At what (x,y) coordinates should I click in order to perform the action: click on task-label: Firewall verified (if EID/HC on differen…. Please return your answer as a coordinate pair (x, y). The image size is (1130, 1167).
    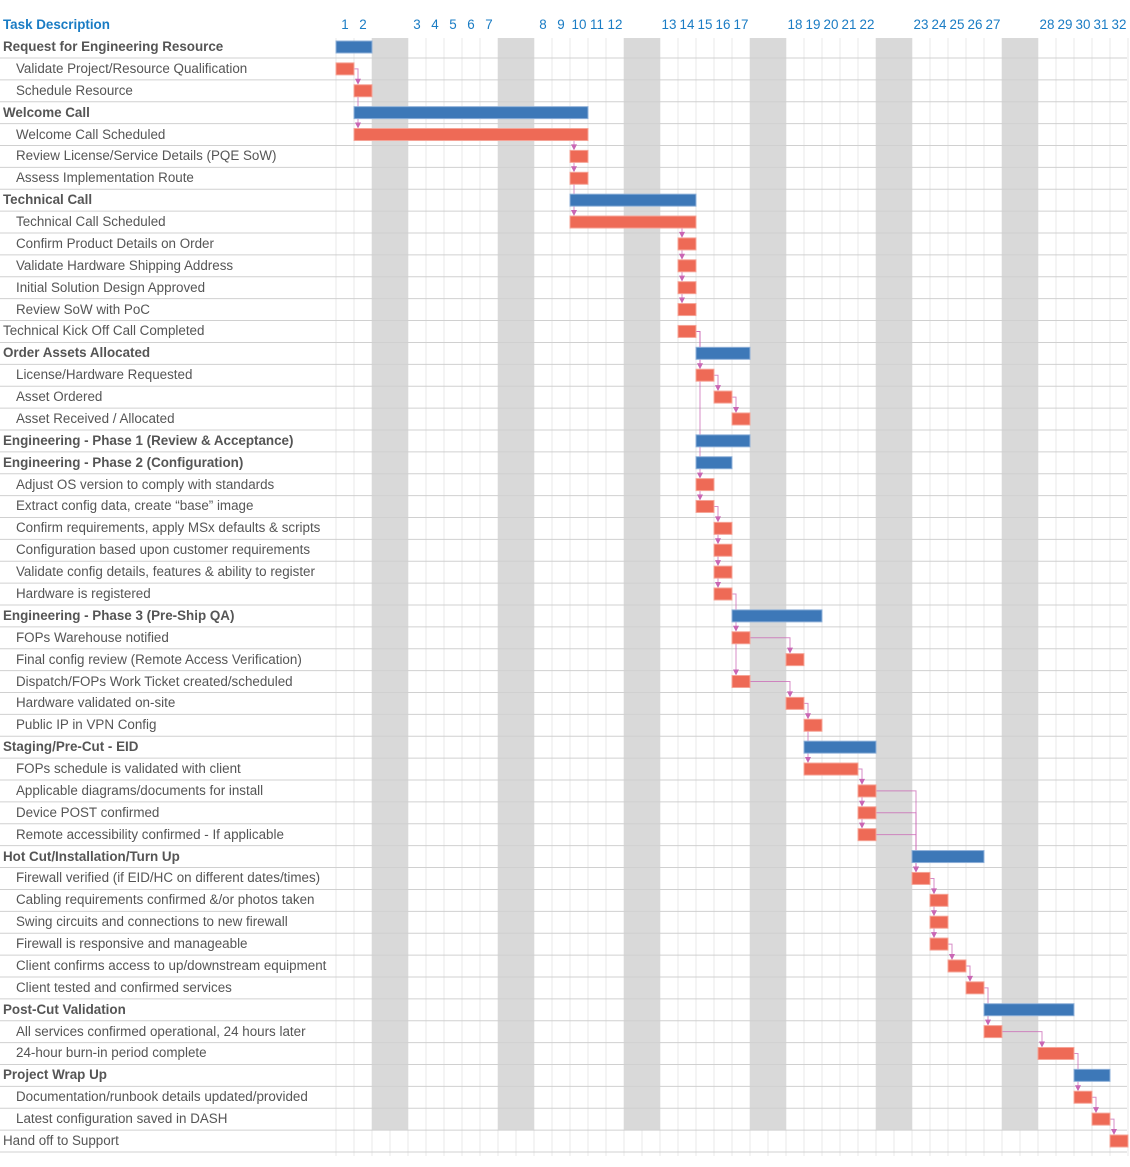
    Looking at the image, I should click on (168, 878).